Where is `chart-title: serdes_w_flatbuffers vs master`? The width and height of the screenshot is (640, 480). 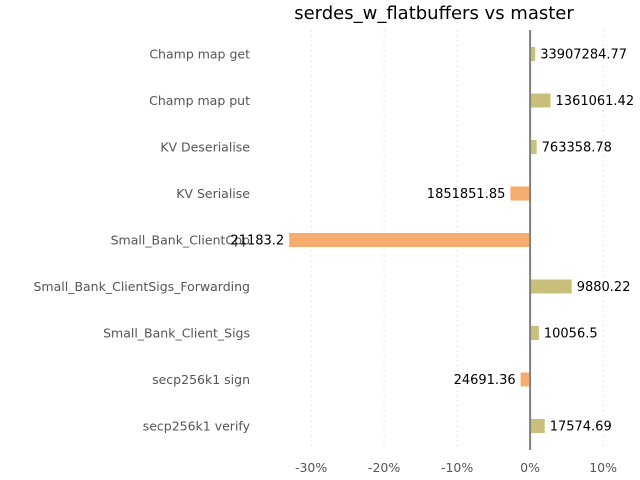
chart-title: serdes_w_flatbuffers vs master is located at coordinates (434, 13).